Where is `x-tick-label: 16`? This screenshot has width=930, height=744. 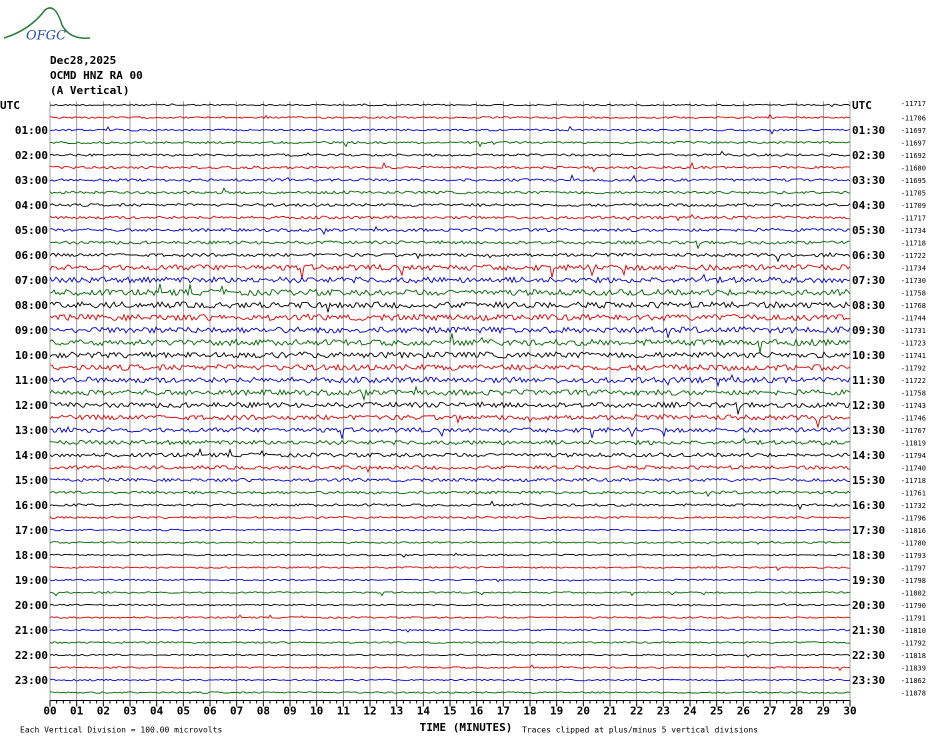 x-tick-label: 16 is located at coordinates (477, 711).